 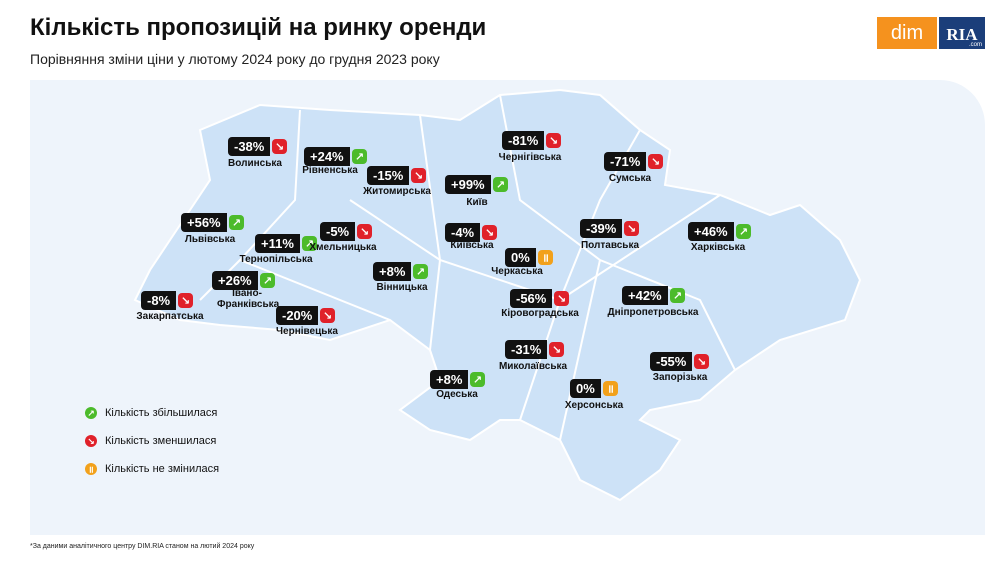 What do you see at coordinates (594, 405) in the screenshot?
I see `region-name: Херсонська` at bounding box center [594, 405].